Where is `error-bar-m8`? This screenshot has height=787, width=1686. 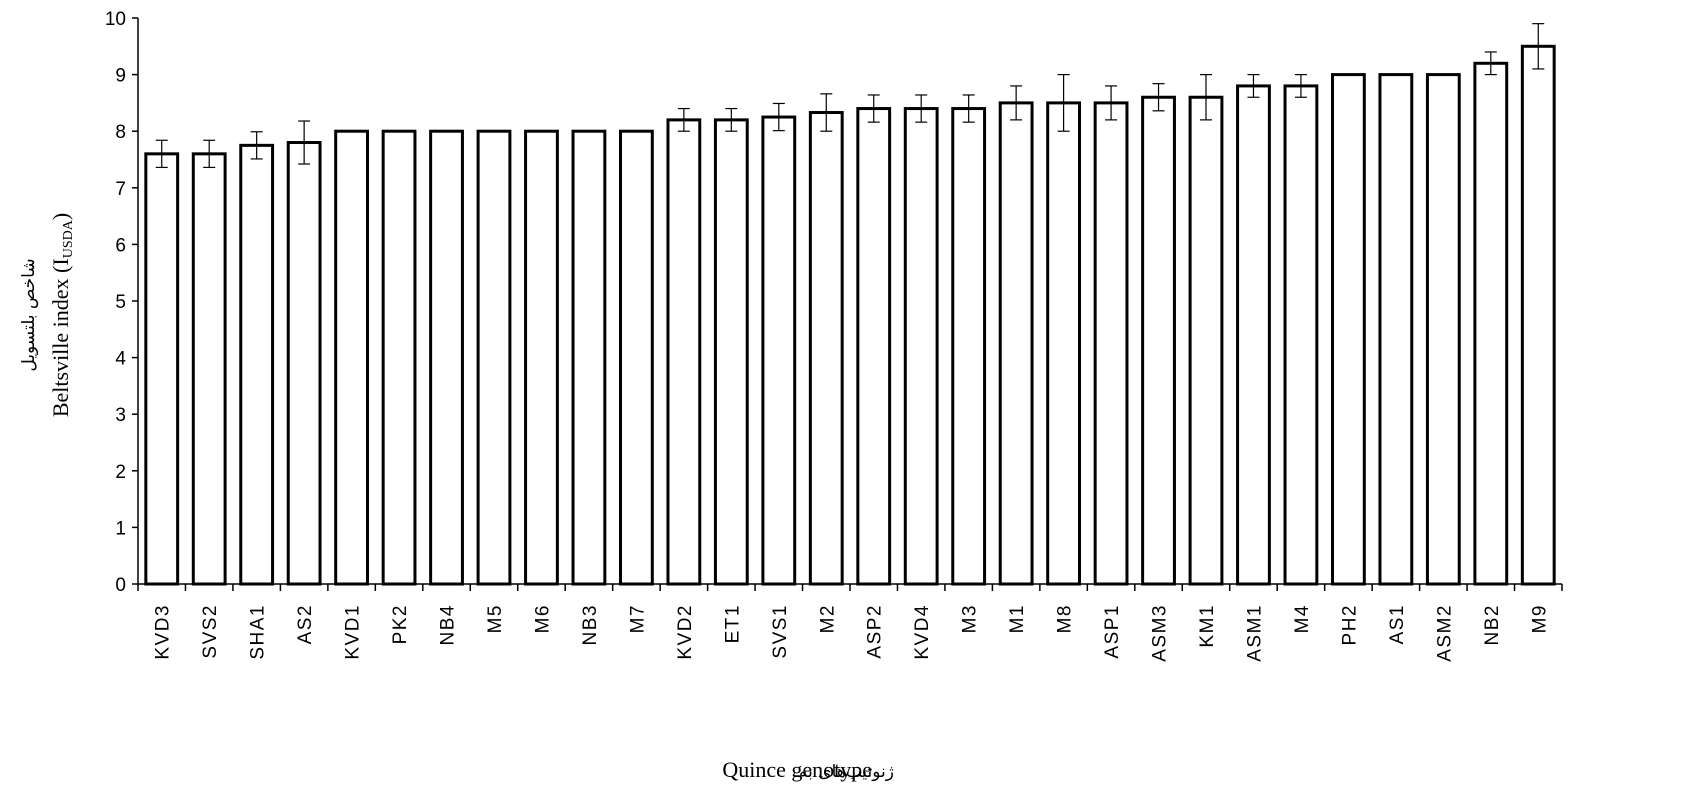 error-bar-m8 is located at coordinates (1063, 102).